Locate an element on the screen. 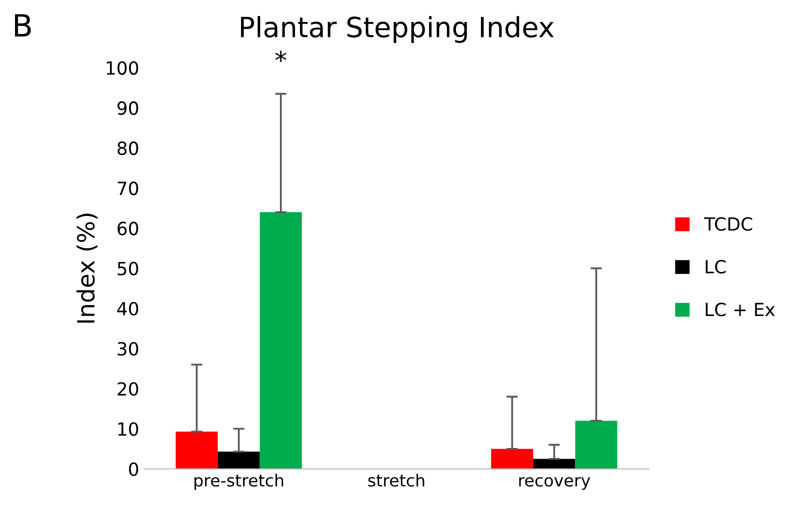 This screenshot has height=521, width=801. x-tick-label: pre-stretch is located at coordinates (239, 482).